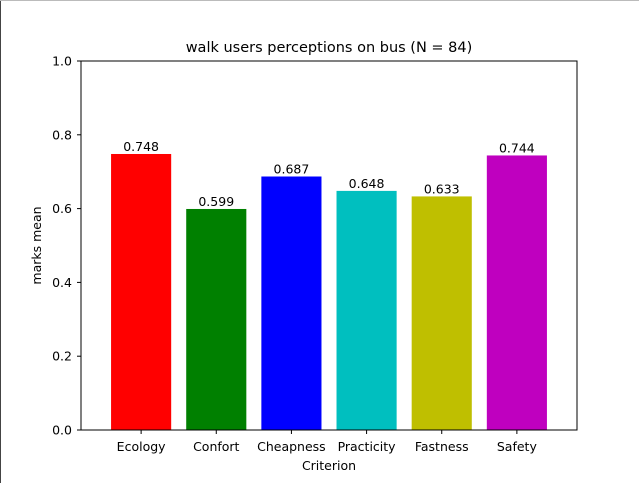 The width and height of the screenshot is (639, 483). What do you see at coordinates (517, 446) in the screenshot?
I see `x-tick-label-safety: Safety` at bounding box center [517, 446].